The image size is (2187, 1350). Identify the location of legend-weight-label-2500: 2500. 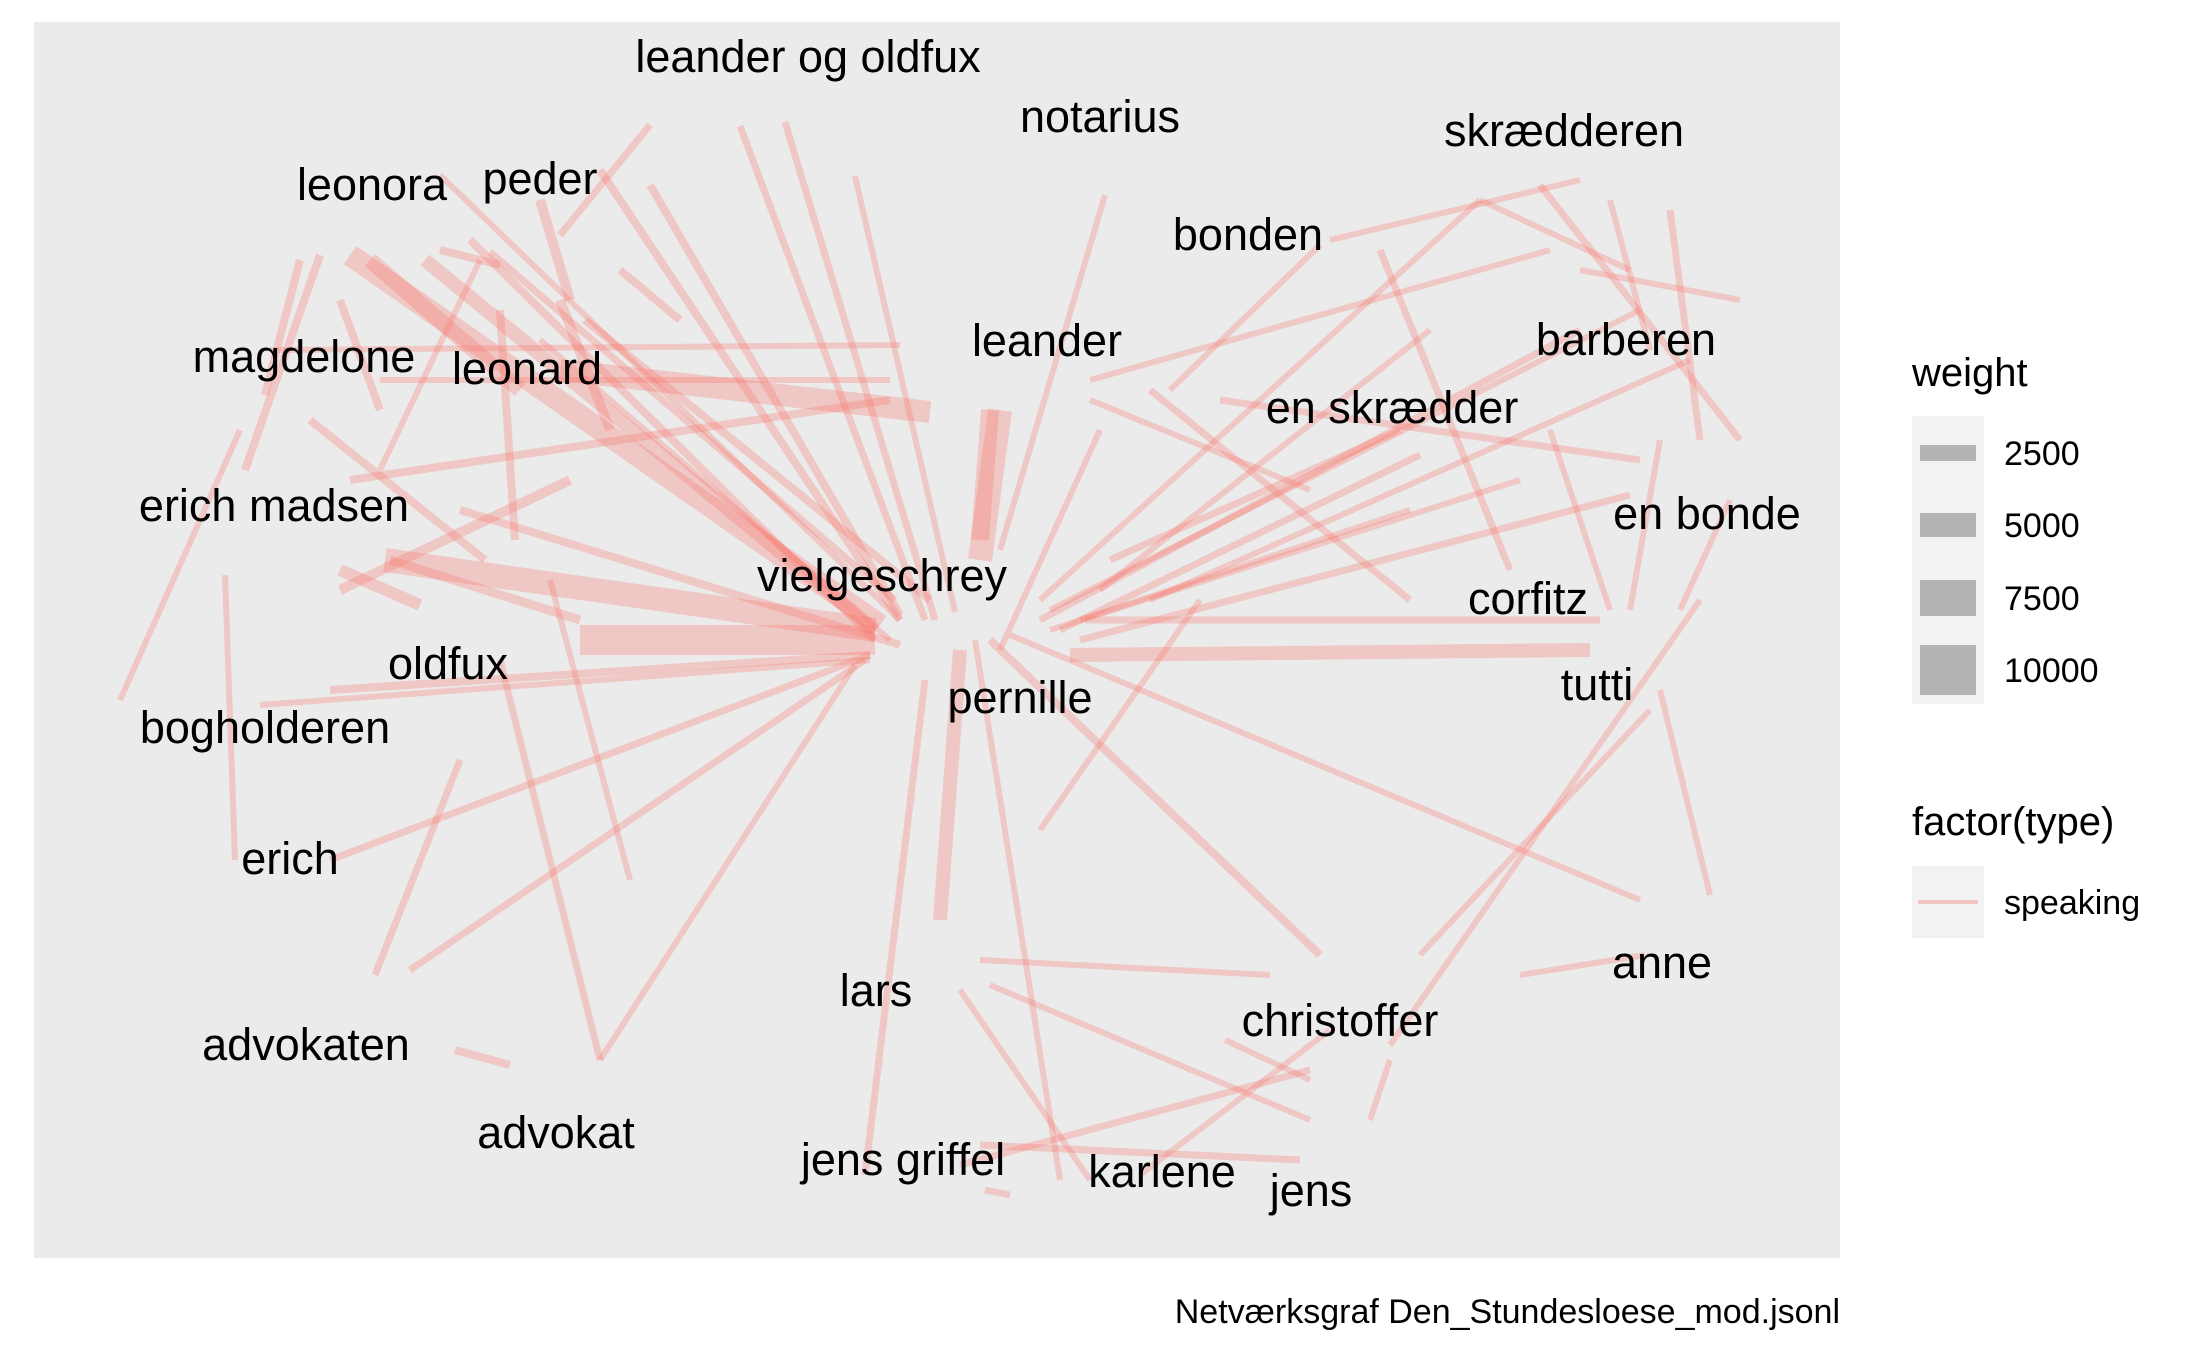
(2042, 454).